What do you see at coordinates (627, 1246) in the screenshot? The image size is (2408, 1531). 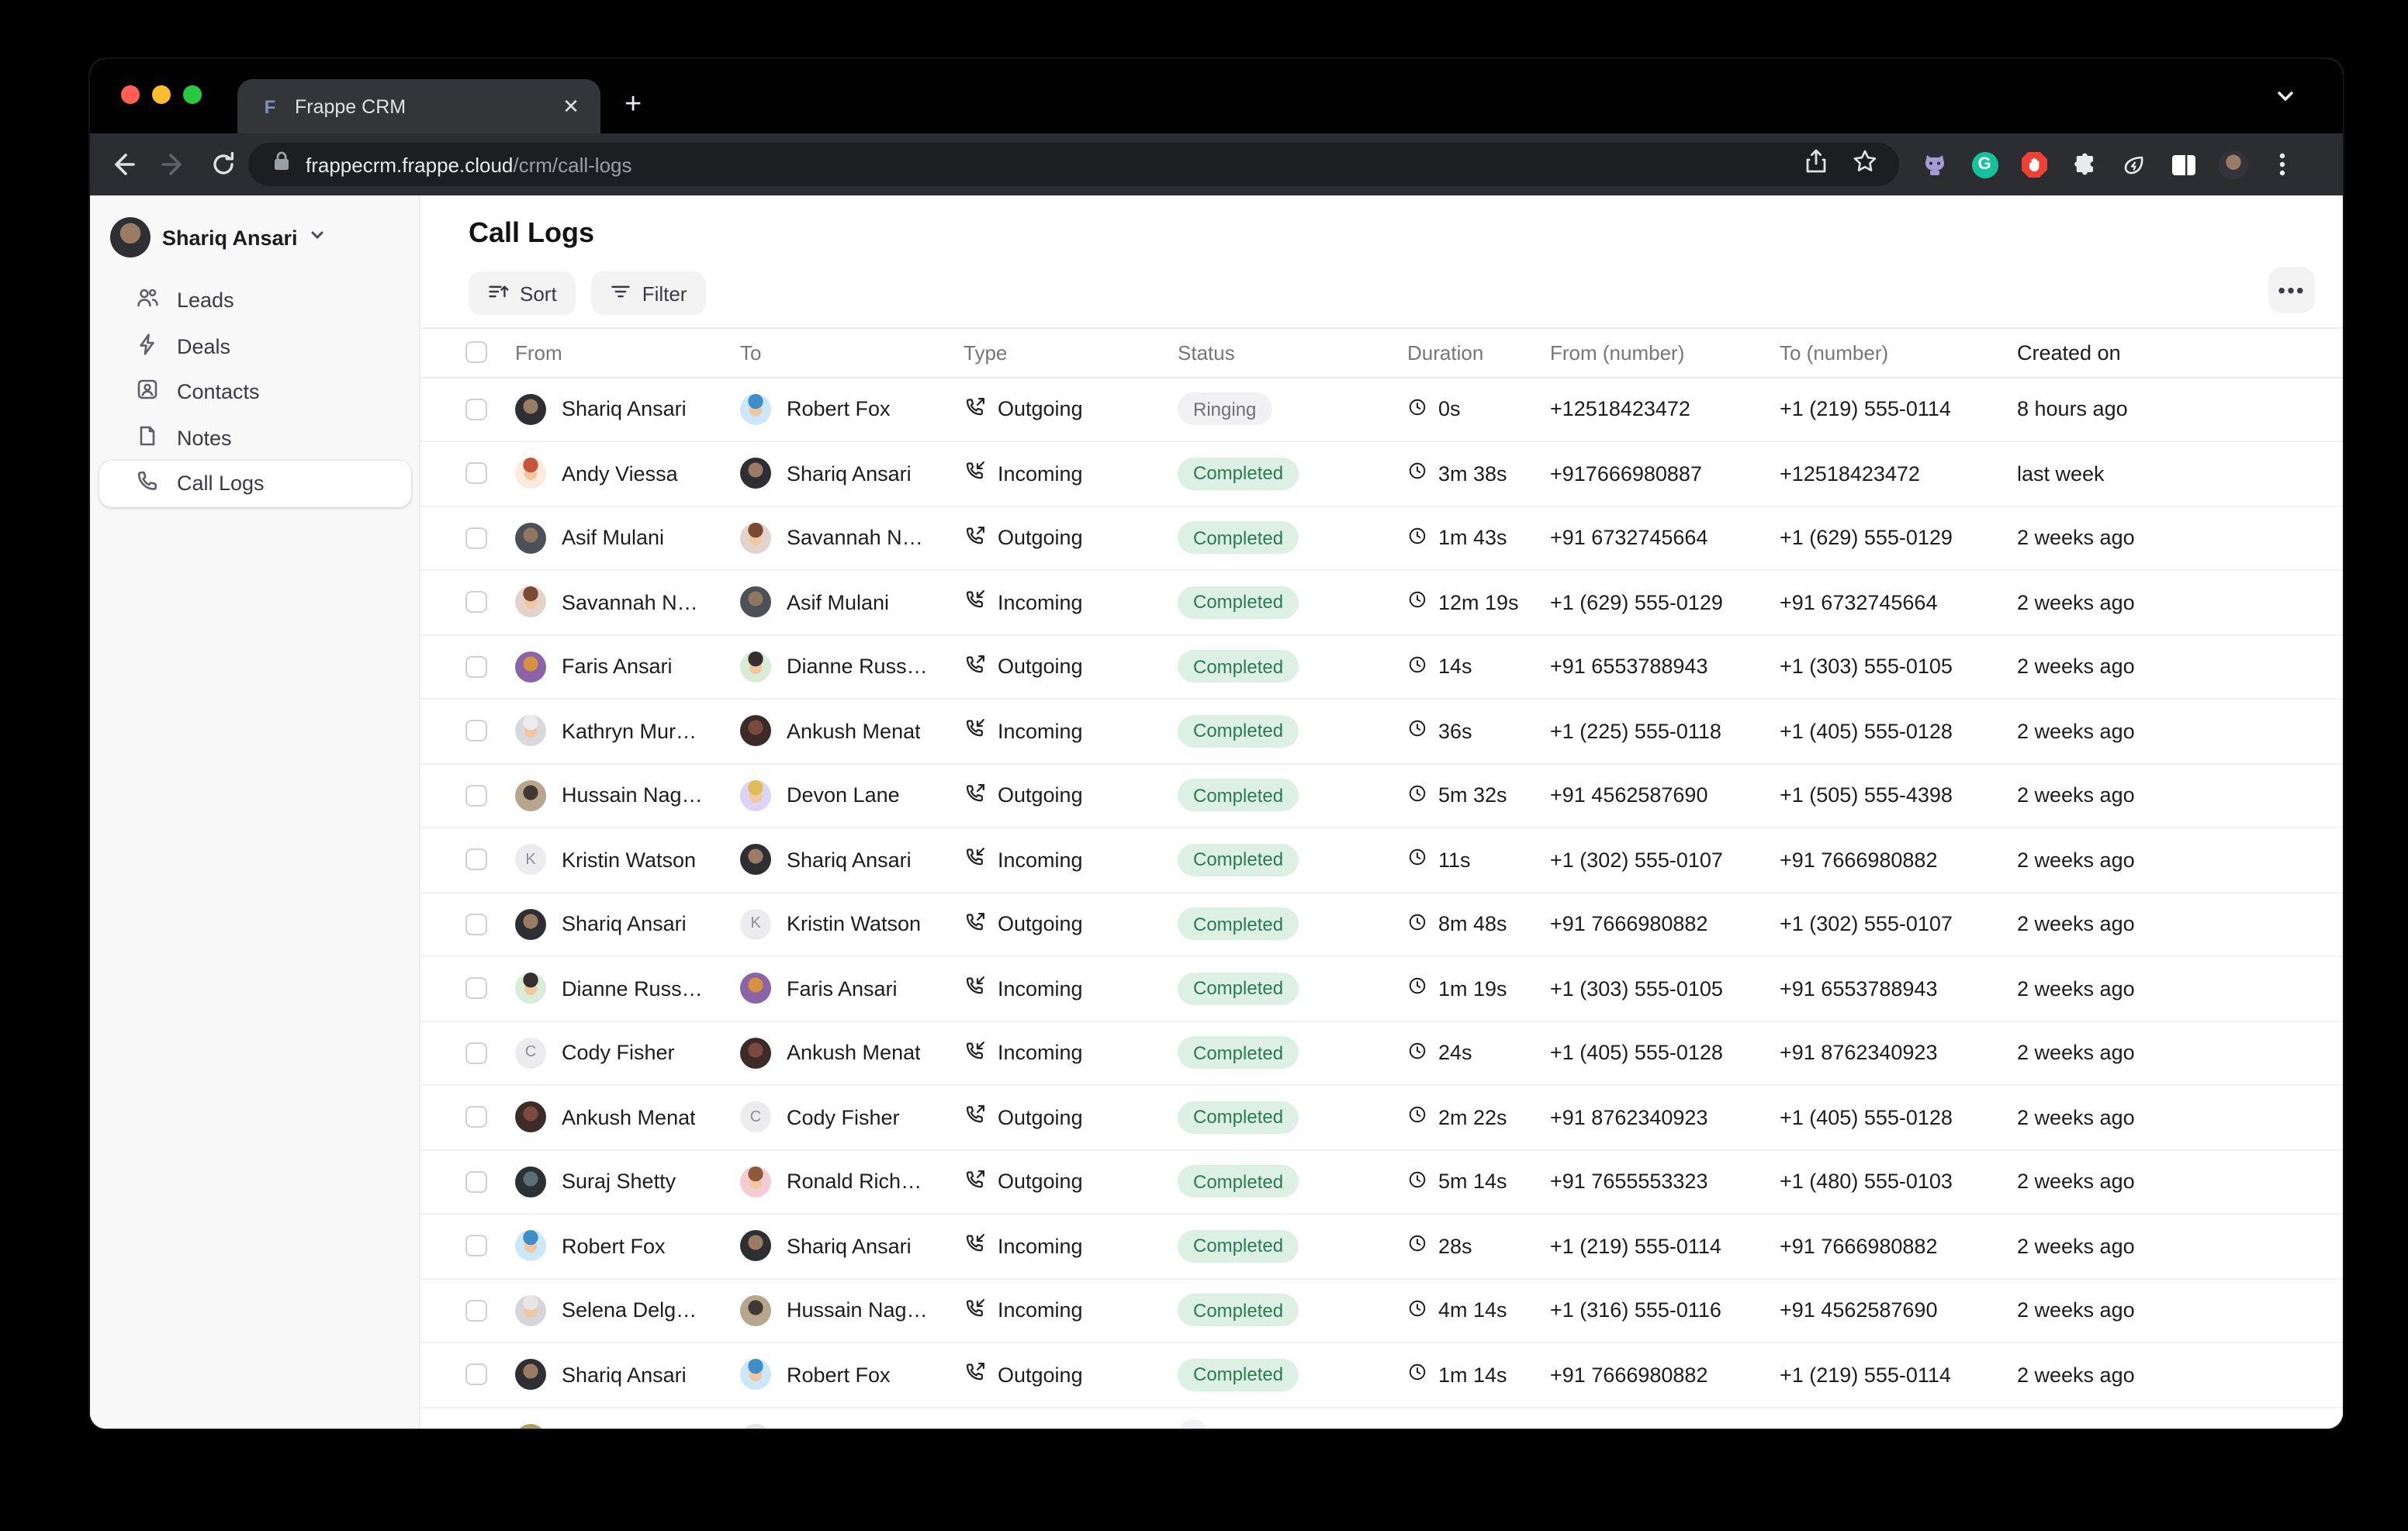 I see `from-cell: Robert Fox` at bounding box center [627, 1246].